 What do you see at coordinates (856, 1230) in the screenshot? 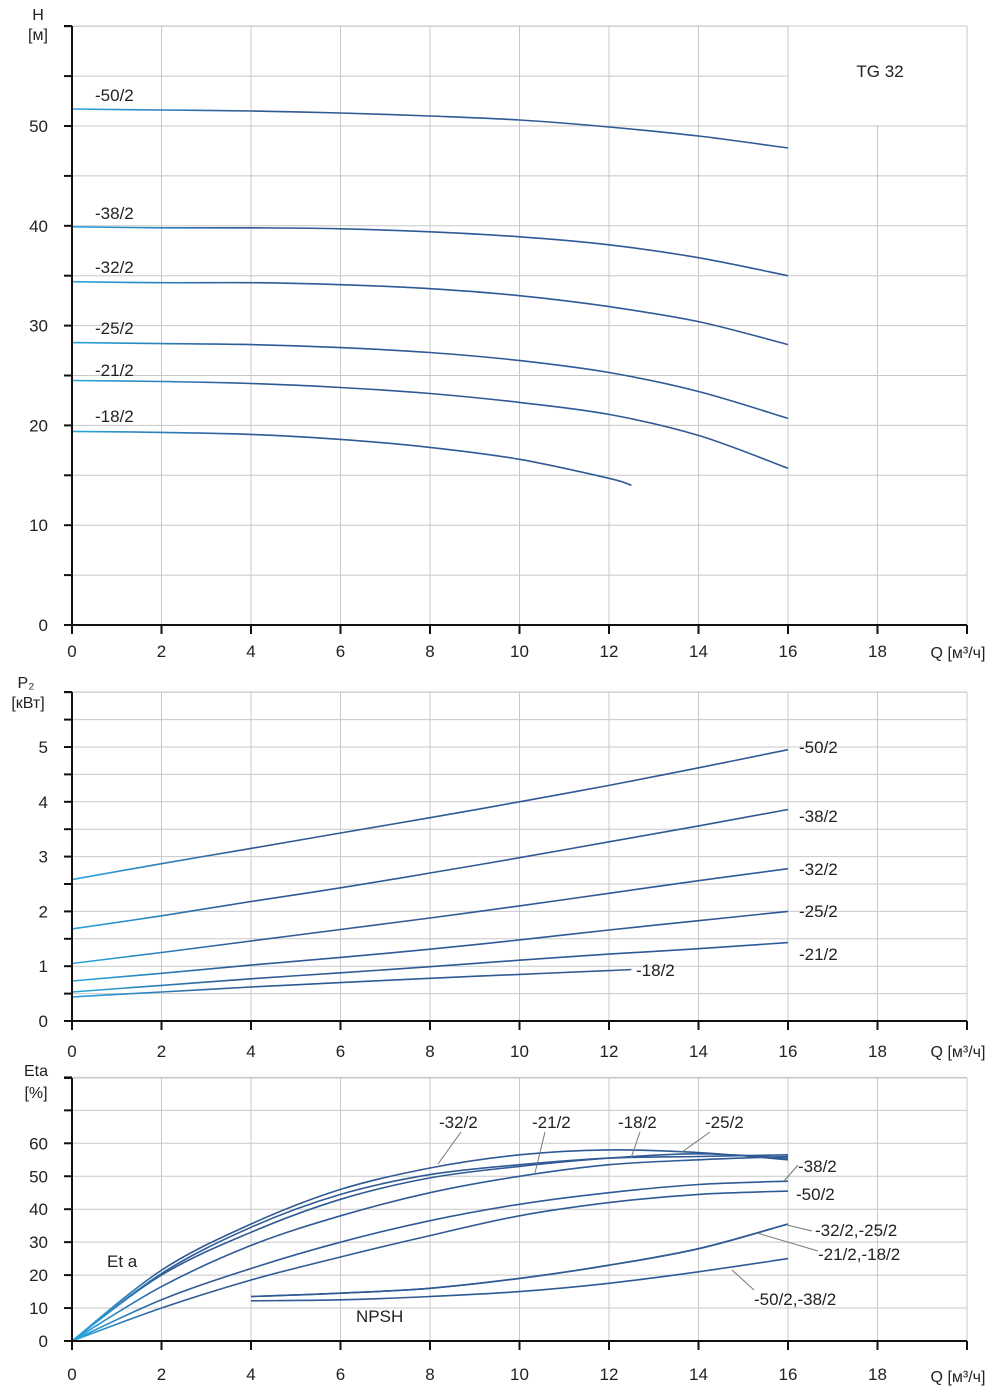
I see `npsh-series-label: -32/2,-25/2` at bounding box center [856, 1230].